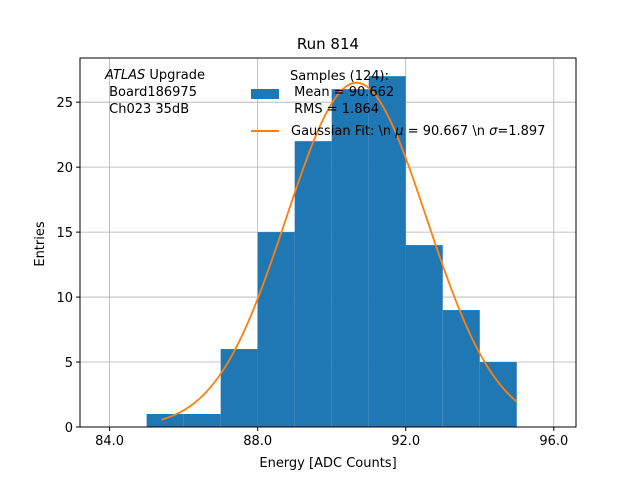 The image size is (640, 480). Describe the element at coordinates (521, 131) in the screenshot. I see `legend-fit-sigma-text: =1.897` at that location.